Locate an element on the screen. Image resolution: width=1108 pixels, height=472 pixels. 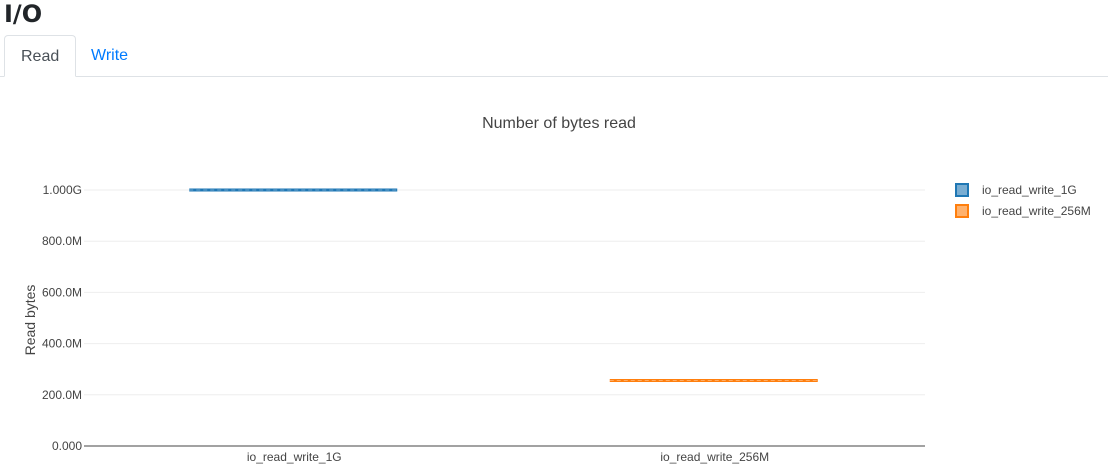
x-tick-label: io_read_write_256M is located at coordinates (714, 457).